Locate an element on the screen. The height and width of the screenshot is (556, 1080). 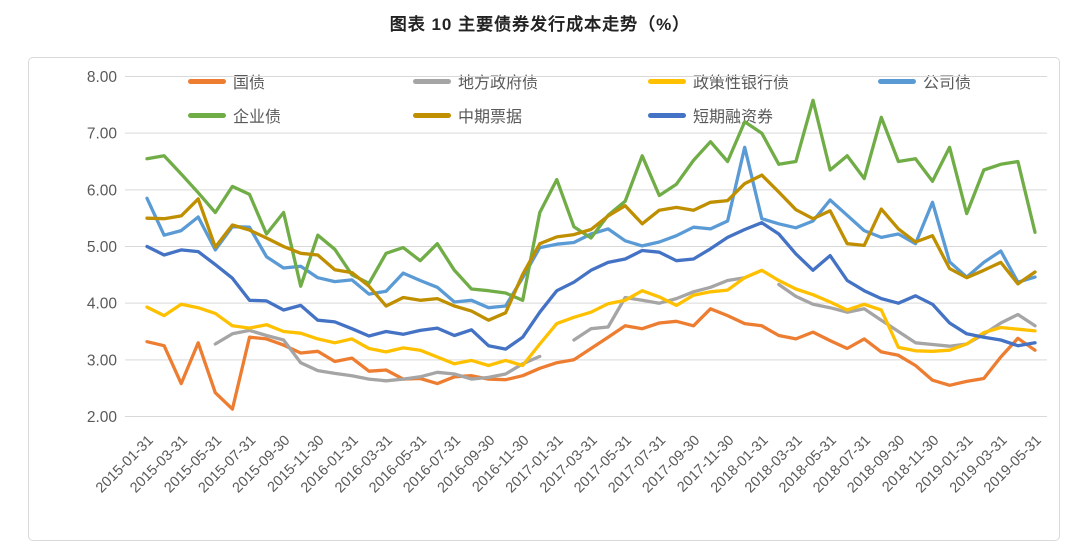
legend-row-2: 企业债 中期票据 短期融资券 is located at coordinates (540, 115).